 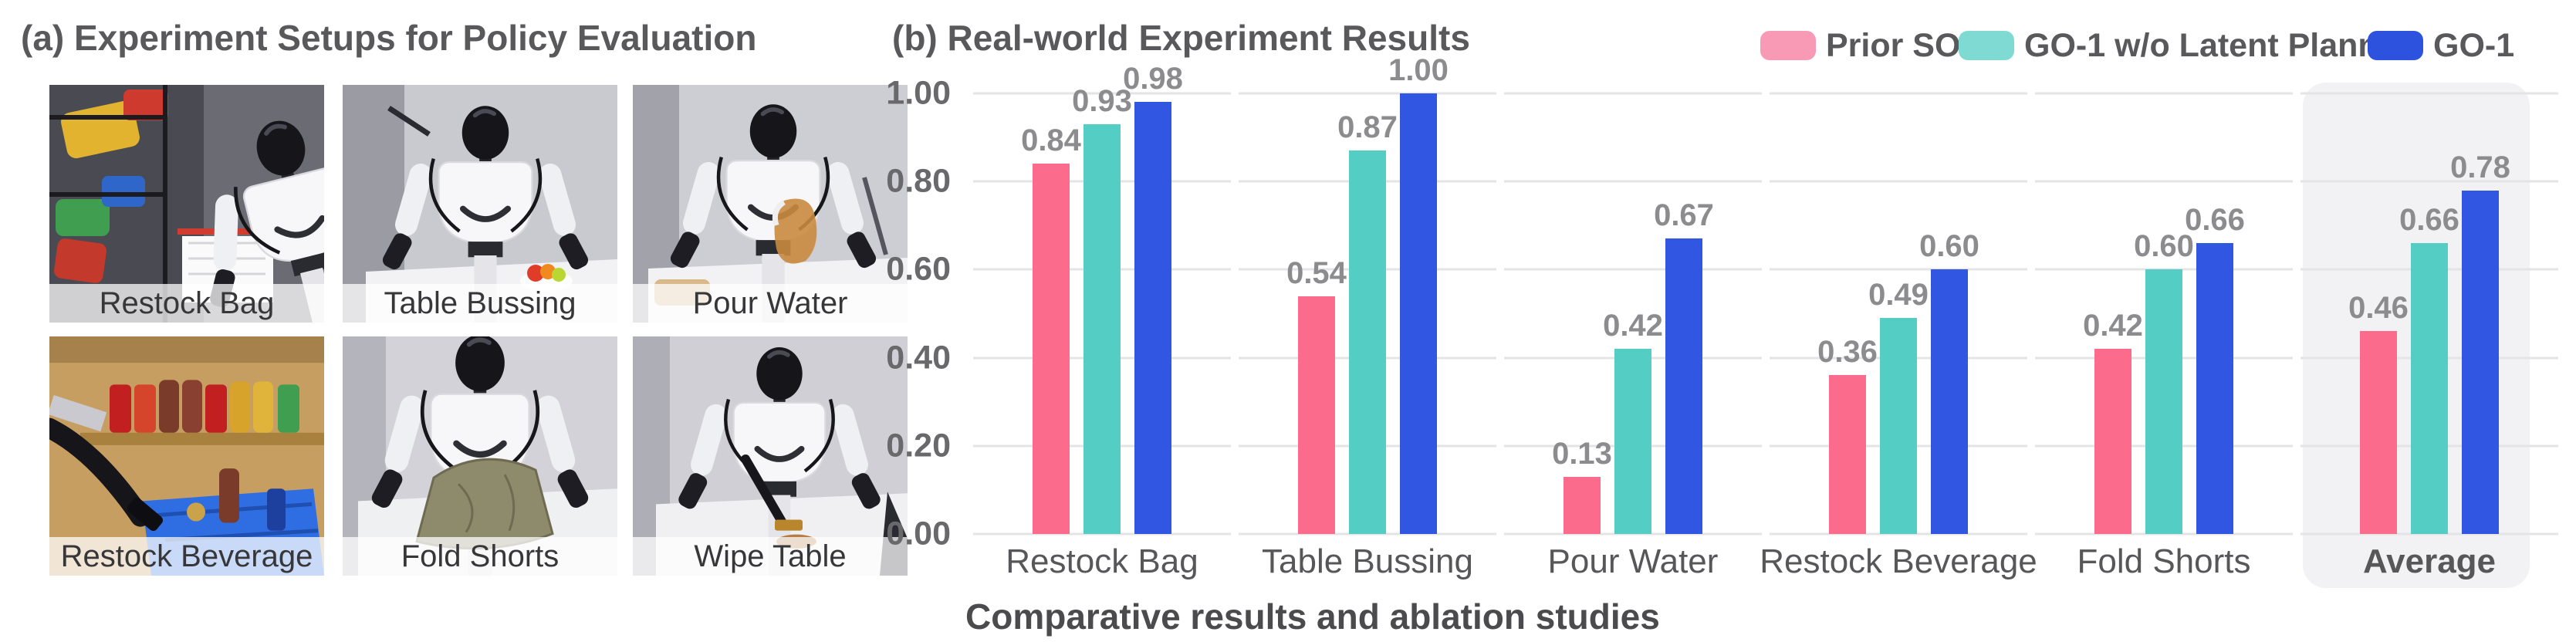 I want to click on legend-label: GO-1, so click(x=2474, y=45).